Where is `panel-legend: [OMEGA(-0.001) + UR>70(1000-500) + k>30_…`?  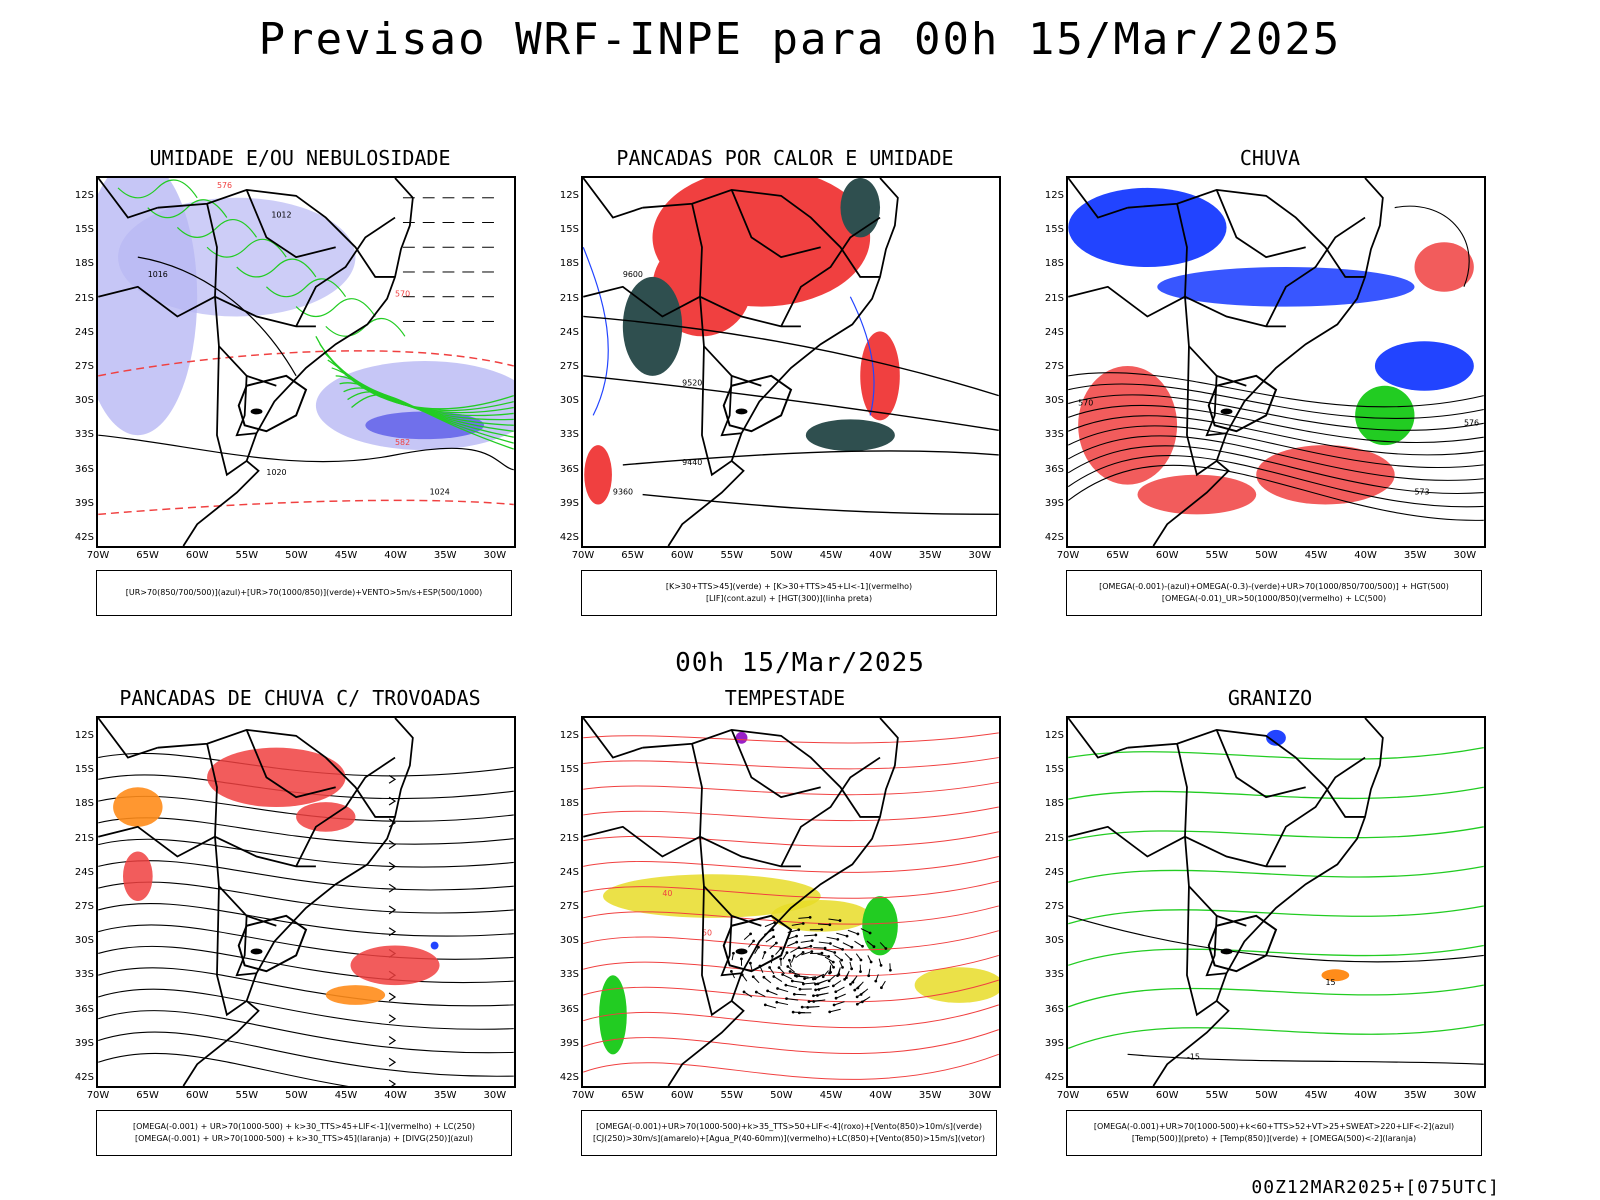 panel-legend: [OMEGA(-0.001) + UR>70(1000-500) + k>30_… is located at coordinates (304, 1133).